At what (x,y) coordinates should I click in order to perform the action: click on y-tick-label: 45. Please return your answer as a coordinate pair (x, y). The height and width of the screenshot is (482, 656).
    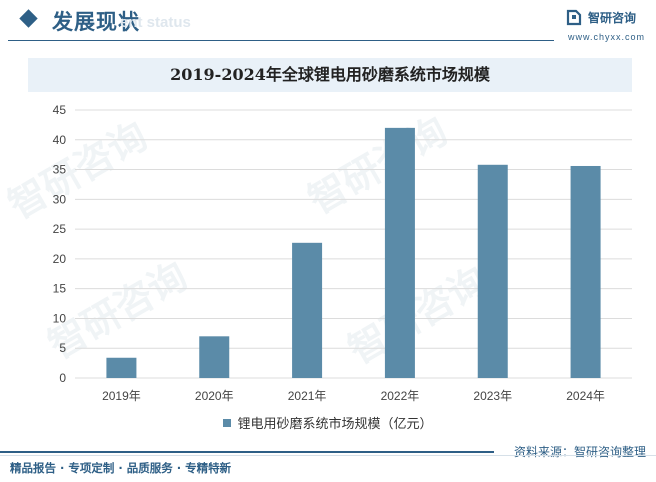
    Looking at the image, I should click on (60, 110).